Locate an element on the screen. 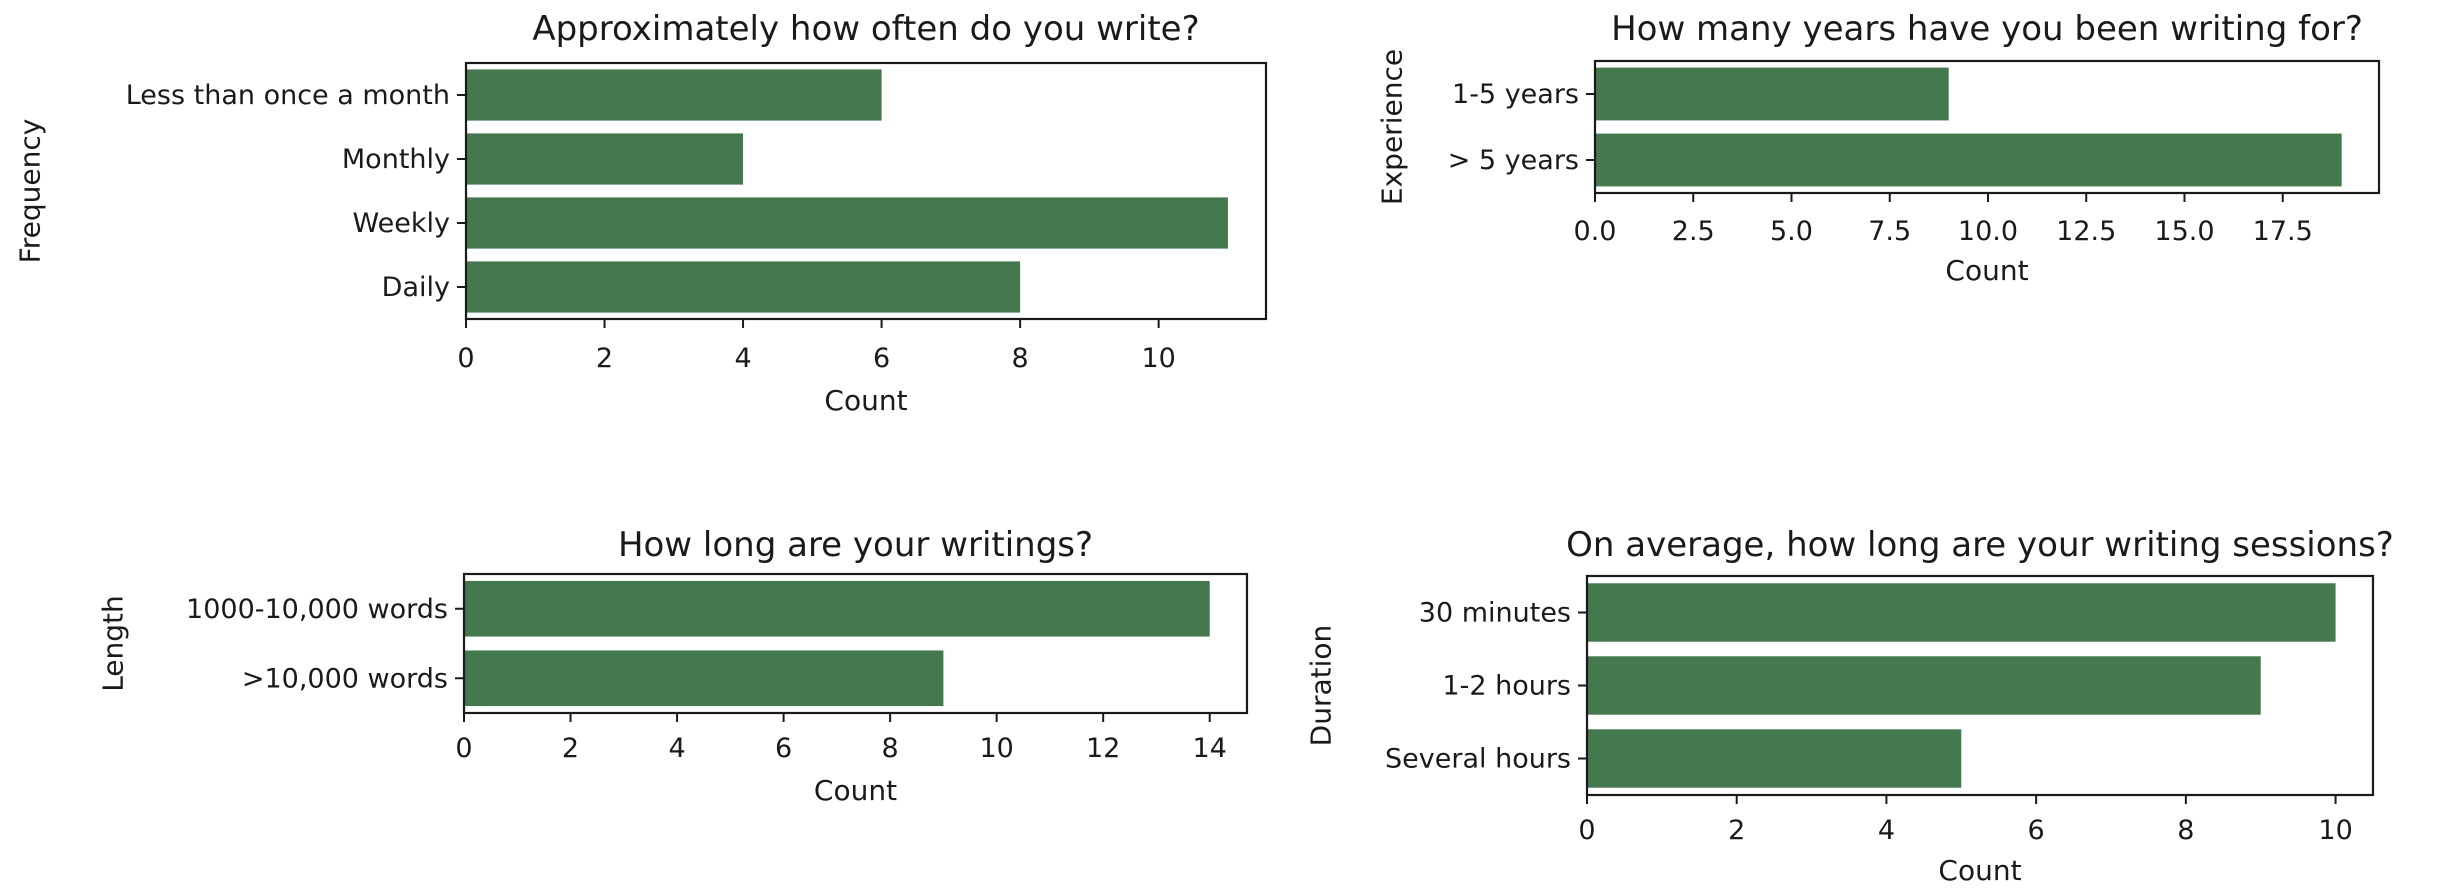 This screenshot has height=894, width=2456. x-tick-label: 7.5 is located at coordinates (1889, 231).